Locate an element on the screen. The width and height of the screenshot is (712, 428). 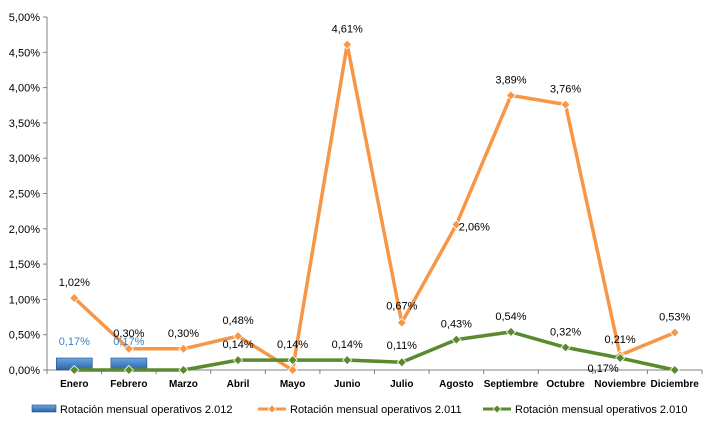
x-tick-label: Julio is located at coordinates (401, 384).